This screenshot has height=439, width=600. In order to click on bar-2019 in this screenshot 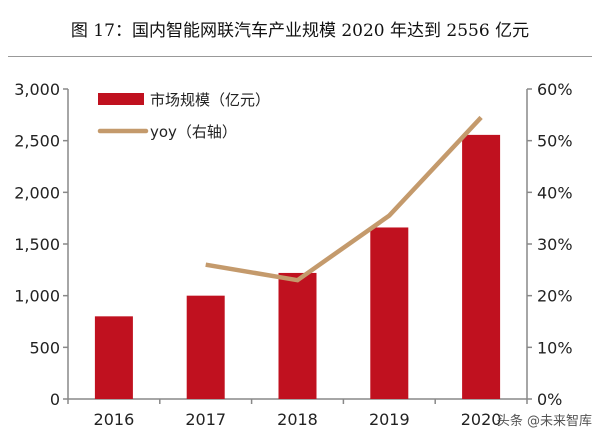, I will do `click(389, 313)`.